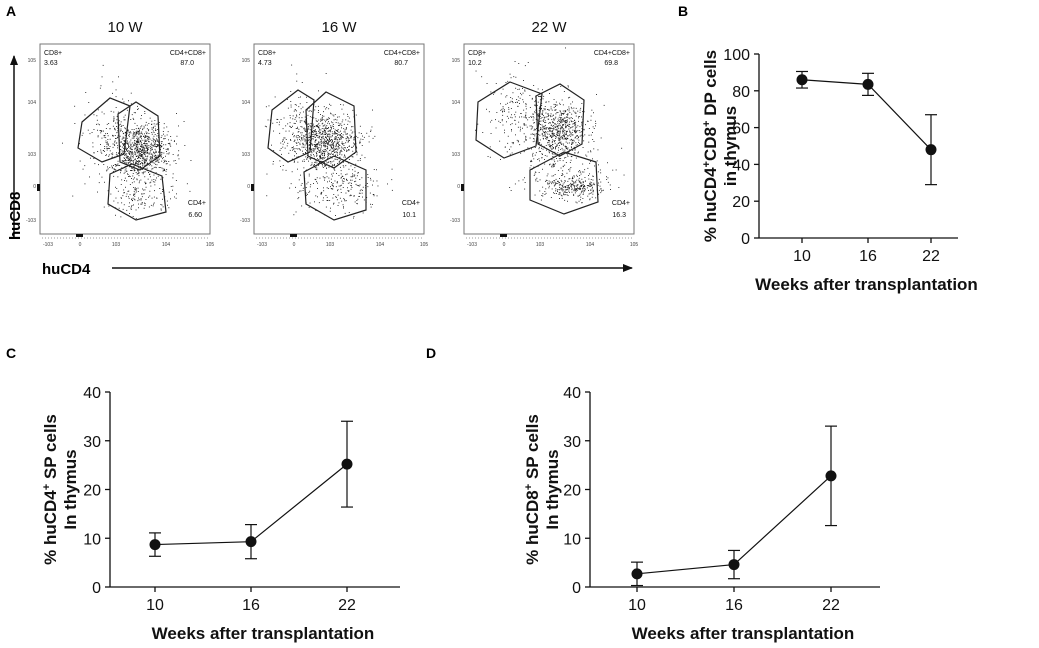 This screenshot has height=648, width=1039. Describe the element at coordinates (31, 221) in the screenshot. I see `flow-y-tick-label: -103` at that location.